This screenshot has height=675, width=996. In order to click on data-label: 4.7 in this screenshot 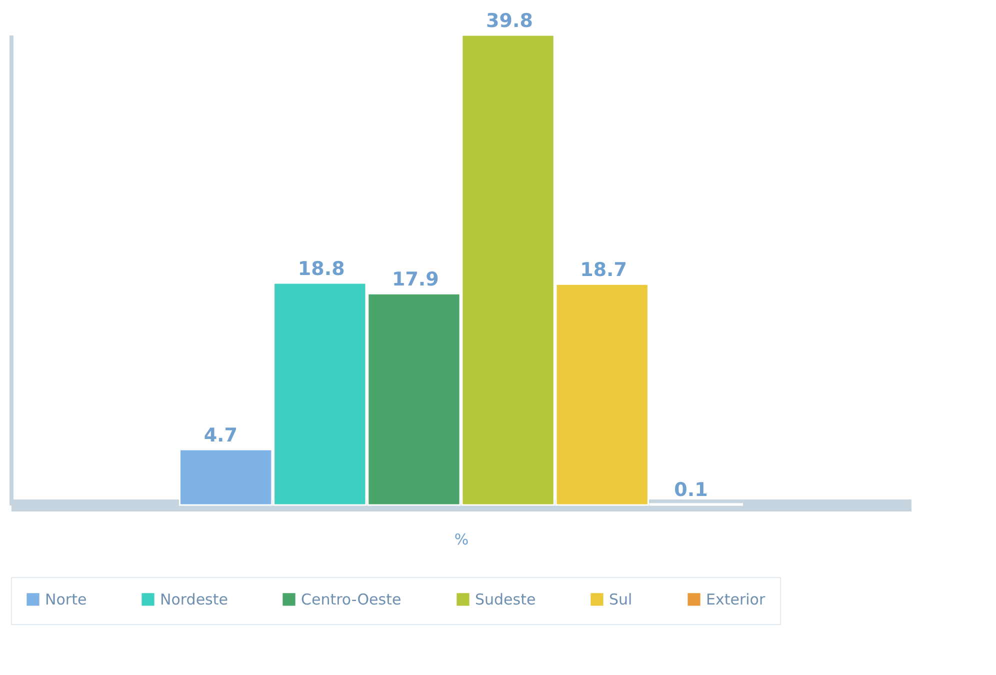, I will do `click(221, 435)`.